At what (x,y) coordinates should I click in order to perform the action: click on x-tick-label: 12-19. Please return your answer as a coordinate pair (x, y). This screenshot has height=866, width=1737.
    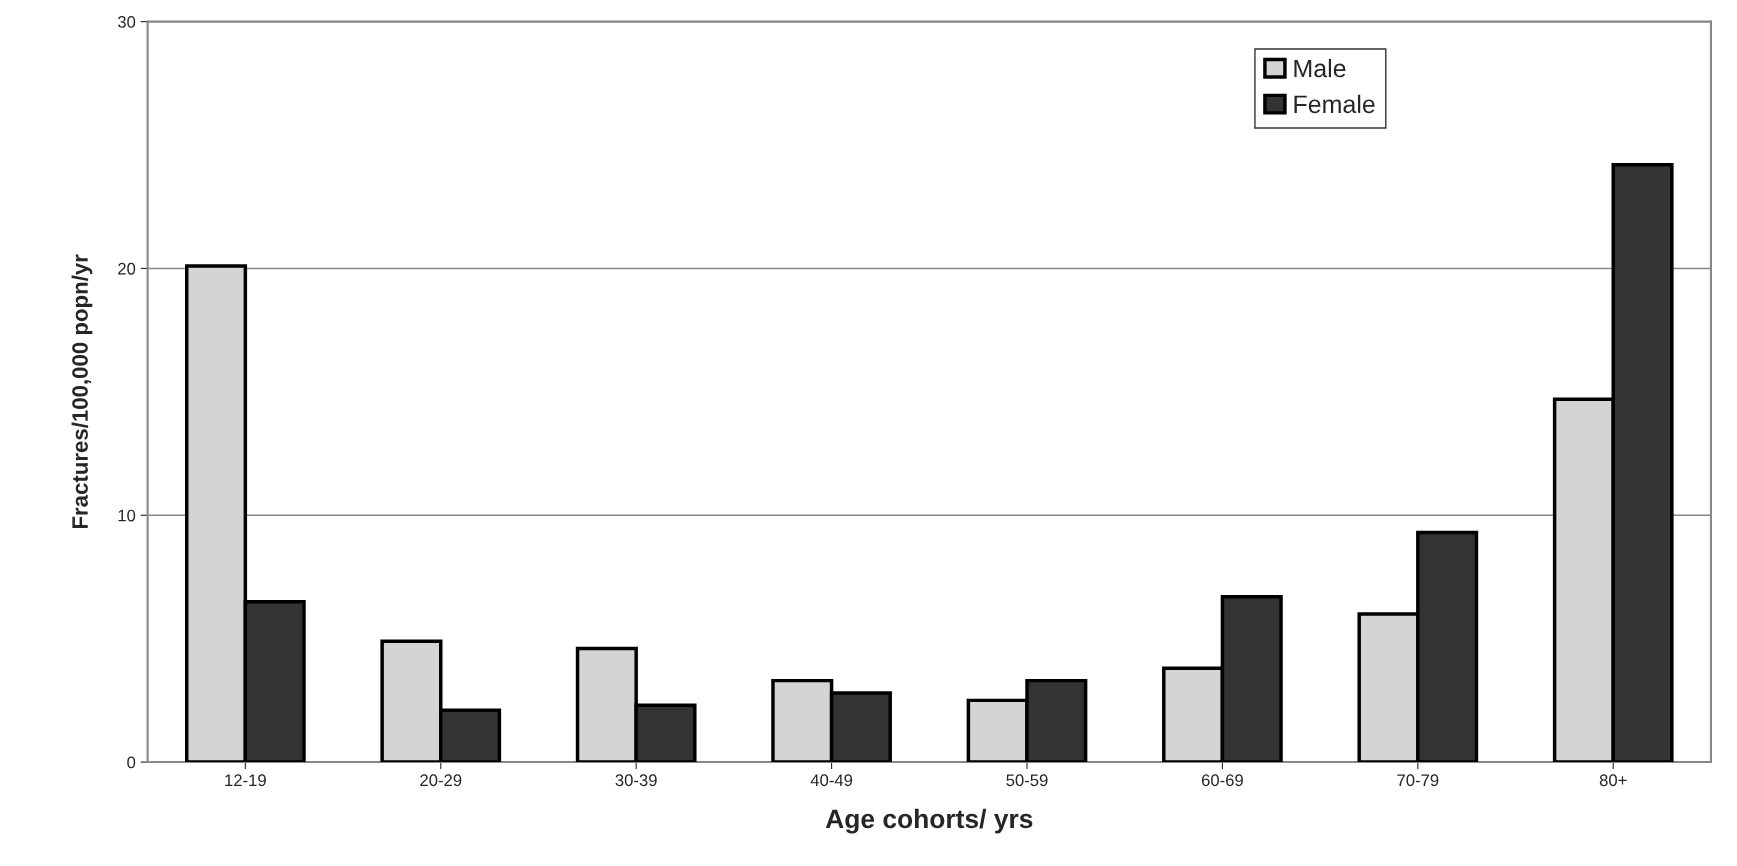
    Looking at the image, I should click on (245, 780).